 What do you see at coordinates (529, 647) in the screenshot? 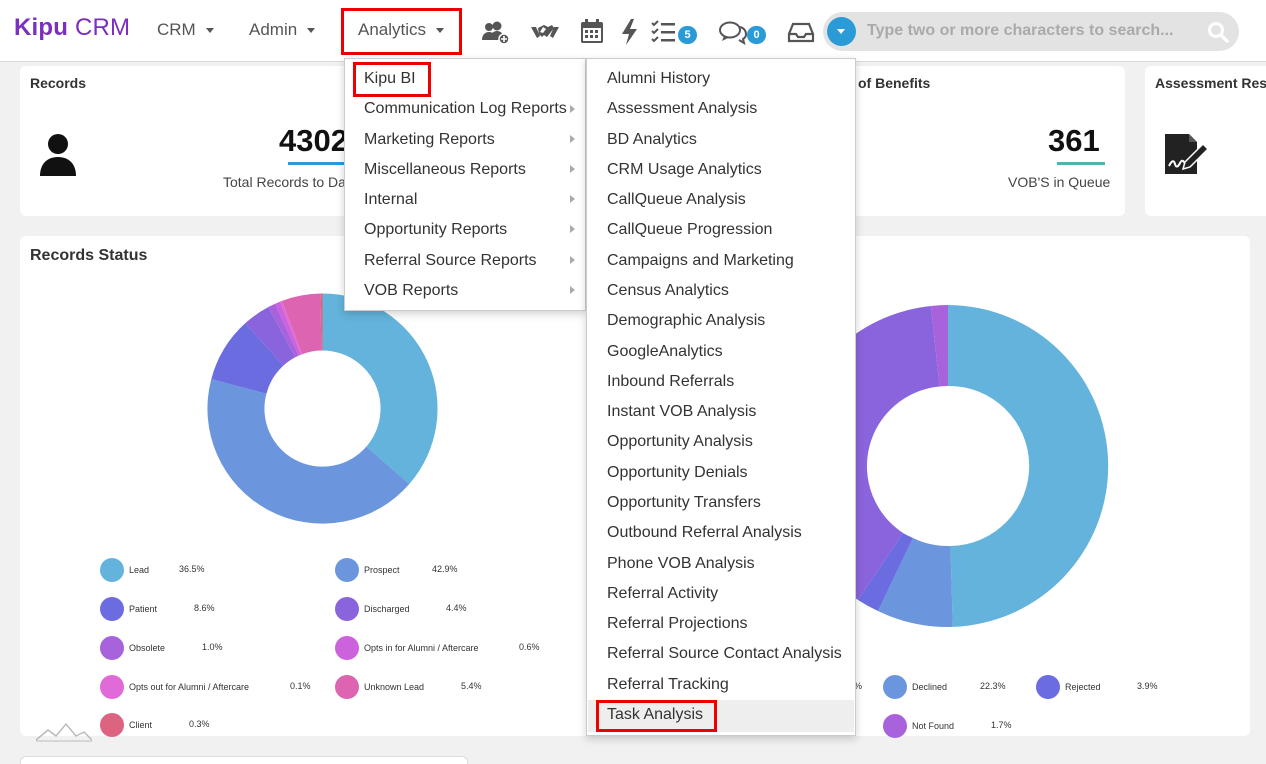
I see `legend-pct-opts-in: 0.6%` at bounding box center [529, 647].